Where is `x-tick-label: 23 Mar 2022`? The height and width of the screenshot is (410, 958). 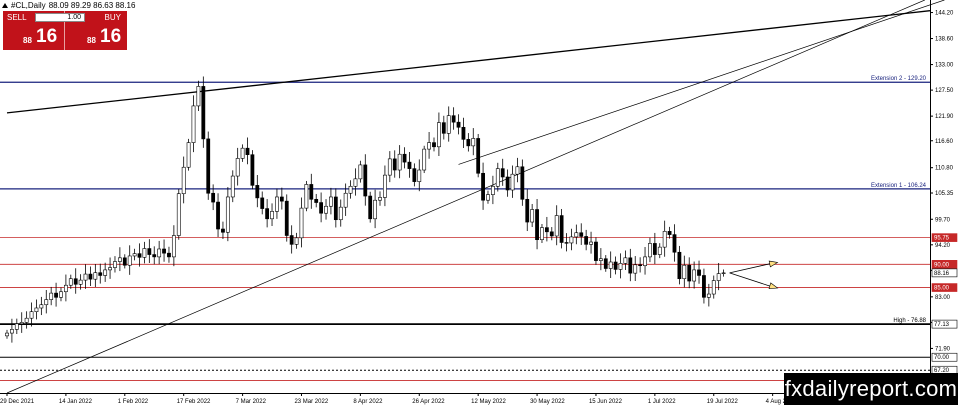
x-tick-label: 23 Mar 2022 is located at coordinates (311, 402).